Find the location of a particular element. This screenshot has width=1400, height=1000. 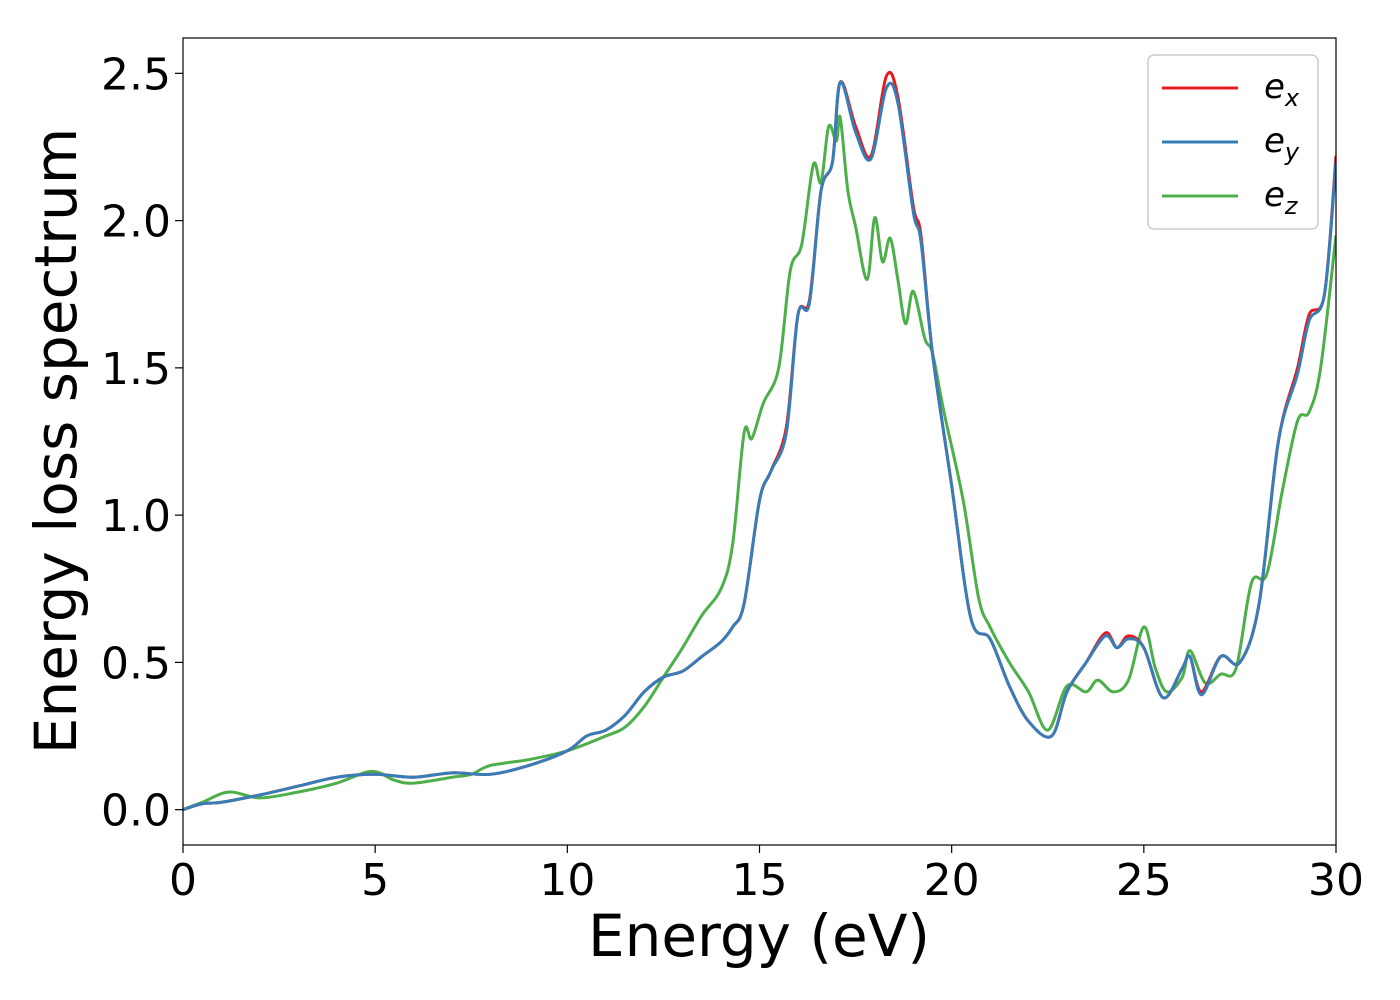

y-axis-title: Energy loss spectrum is located at coordinates (56, 441).